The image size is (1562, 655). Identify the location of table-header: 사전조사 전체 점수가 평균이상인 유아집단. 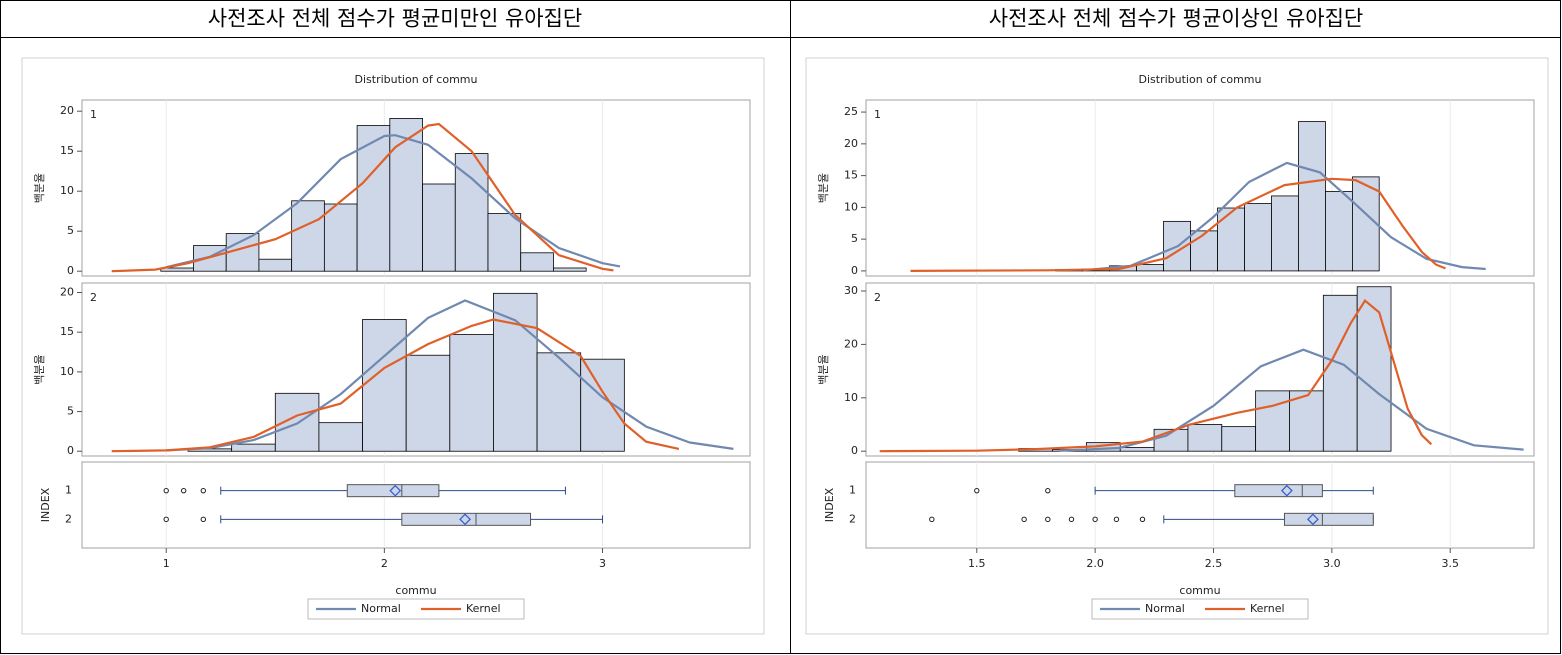
(1176, 19).